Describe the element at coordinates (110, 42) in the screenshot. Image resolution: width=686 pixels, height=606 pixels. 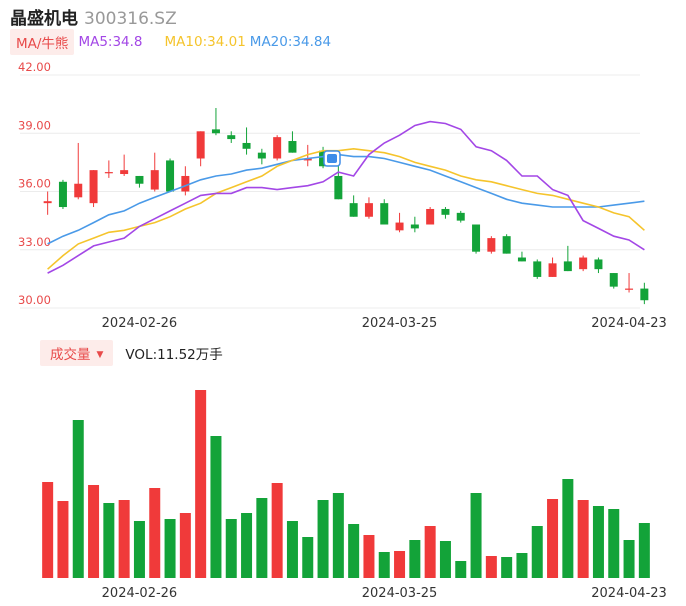
I see `ma5-legend-label: MA5:34.8` at that location.